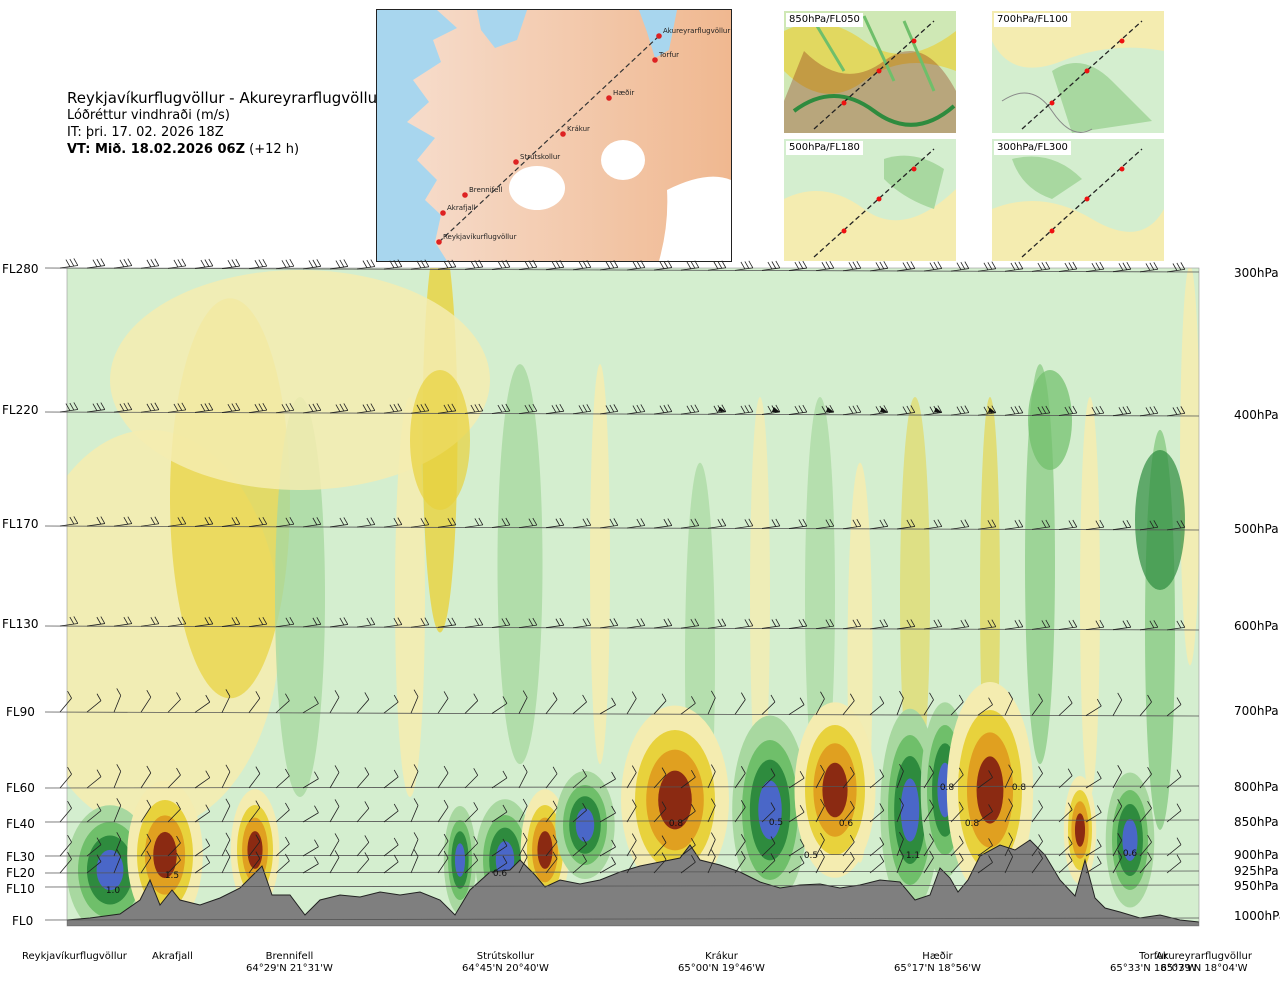  Describe the element at coordinates (148, 115) in the screenshot. I see `variable-label: Lóðréttur vindhraði (m/s)` at that location.